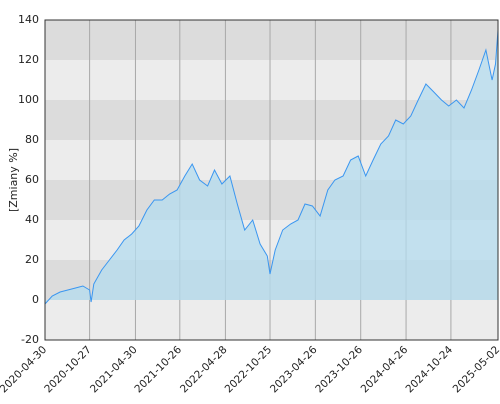 Image resolution: width=500 pixels, height=404 pixels. I want to click on y-tick-label: 120, so click(28, 59).